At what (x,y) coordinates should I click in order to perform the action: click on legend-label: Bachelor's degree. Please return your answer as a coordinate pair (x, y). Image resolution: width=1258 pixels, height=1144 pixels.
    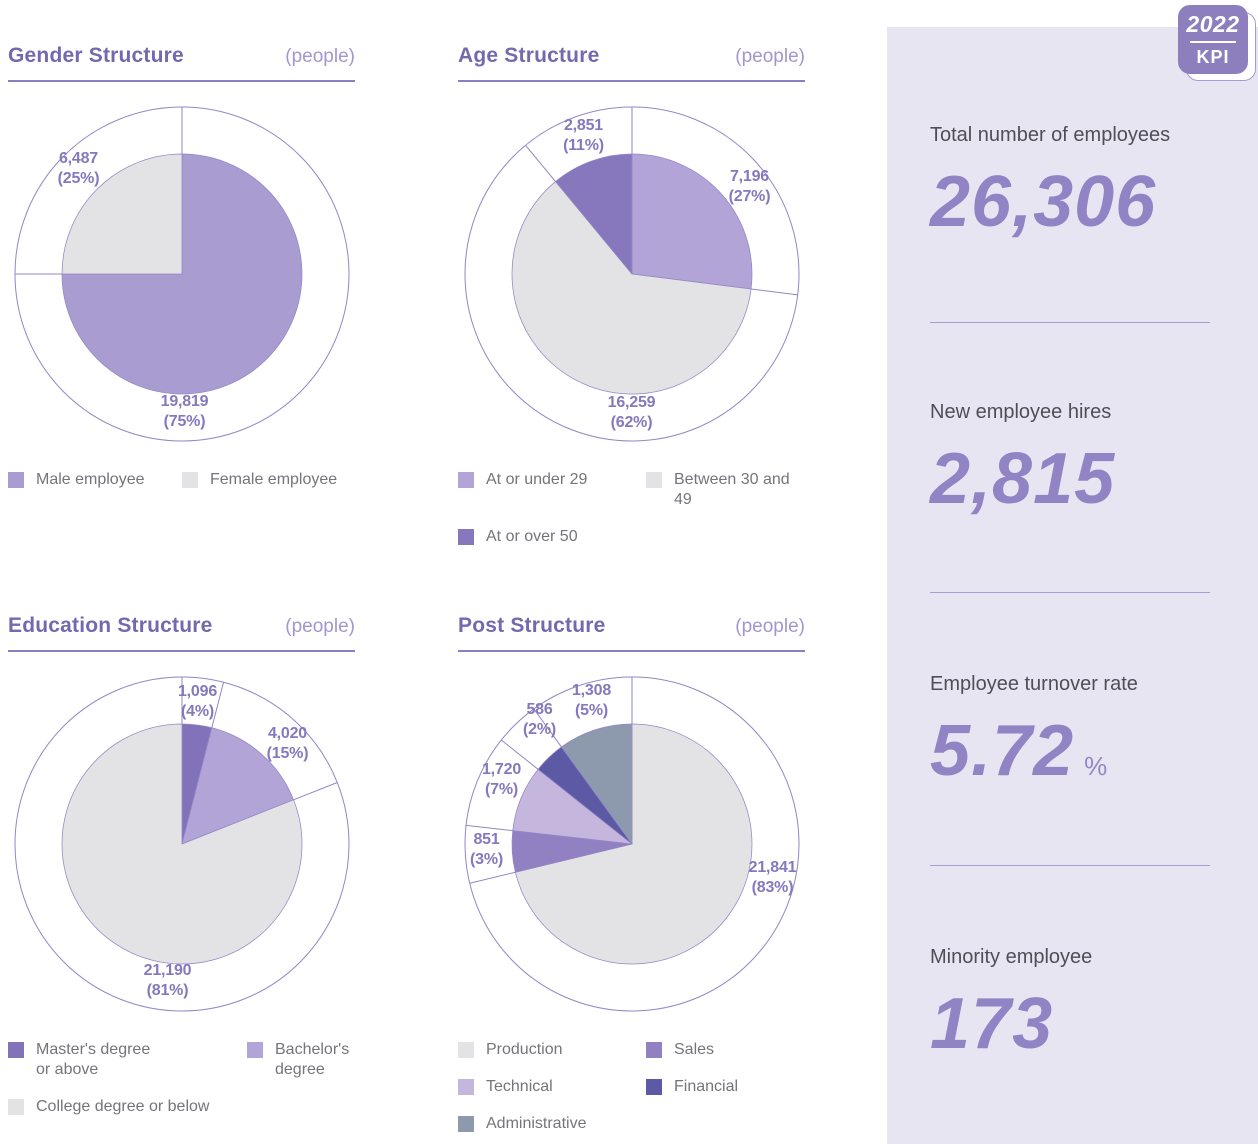
    Looking at the image, I should click on (312, 1059).